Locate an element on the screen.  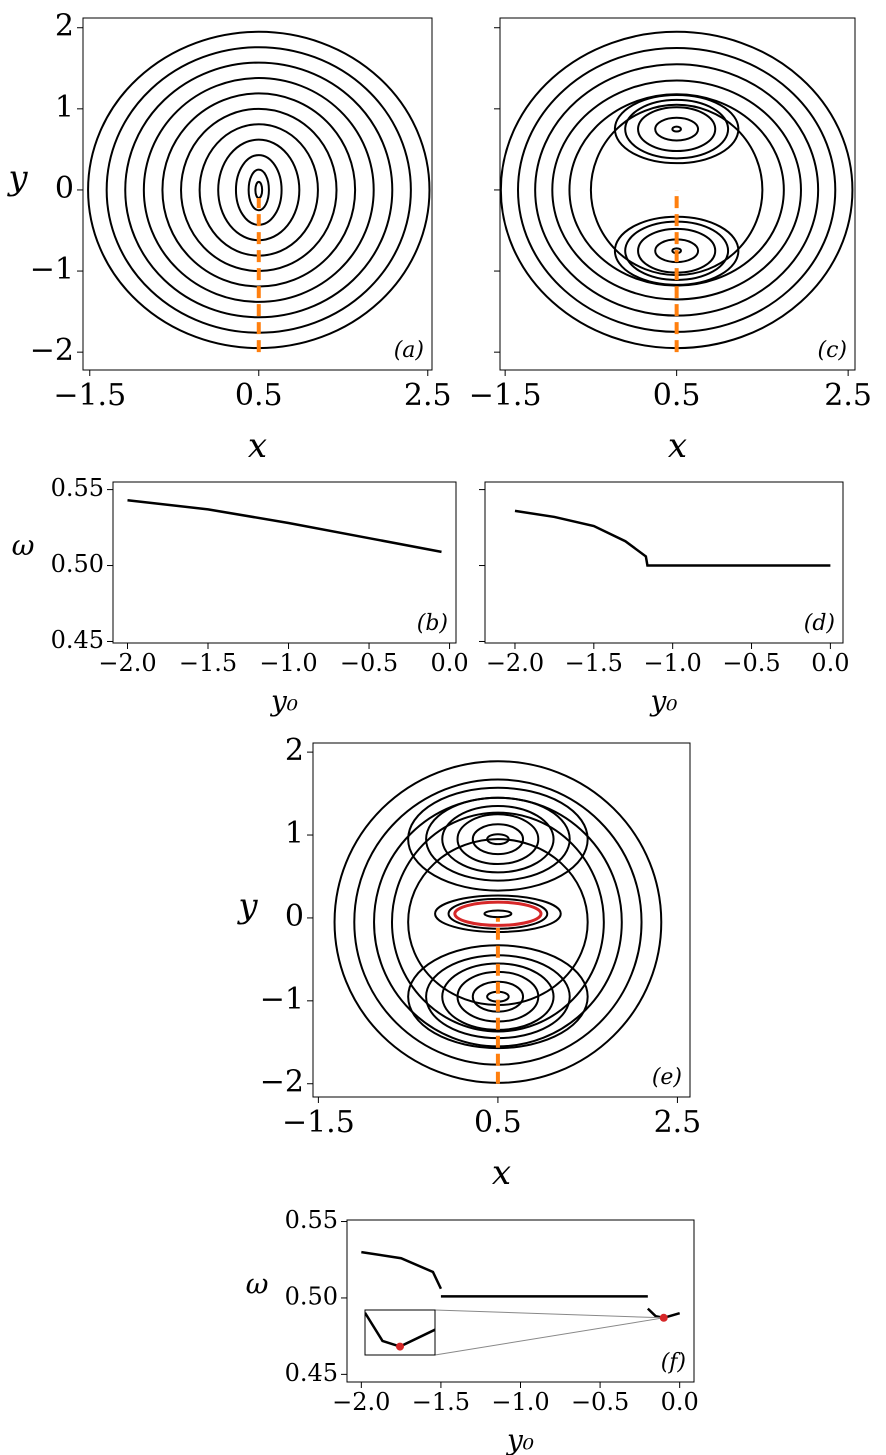
panel-label: (b) is located at coordinates (432, 623).